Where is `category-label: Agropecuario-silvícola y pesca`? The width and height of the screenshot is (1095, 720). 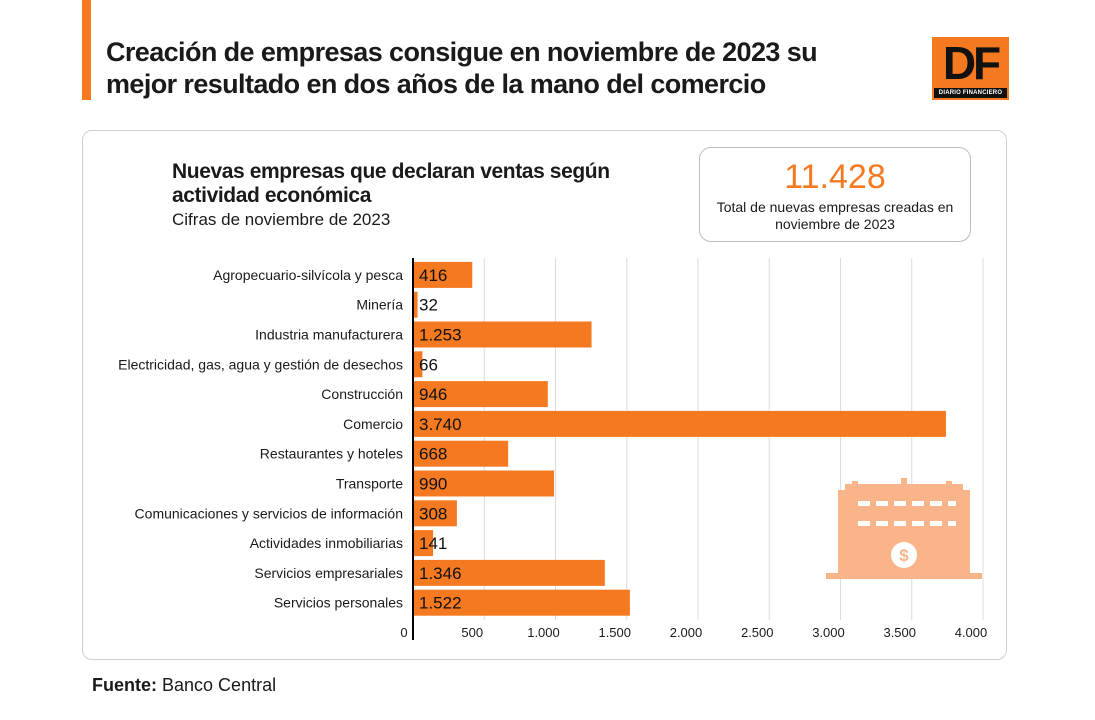
category-label: Agropecuario-silvícola y pesca is located at coordinates (308, 275).